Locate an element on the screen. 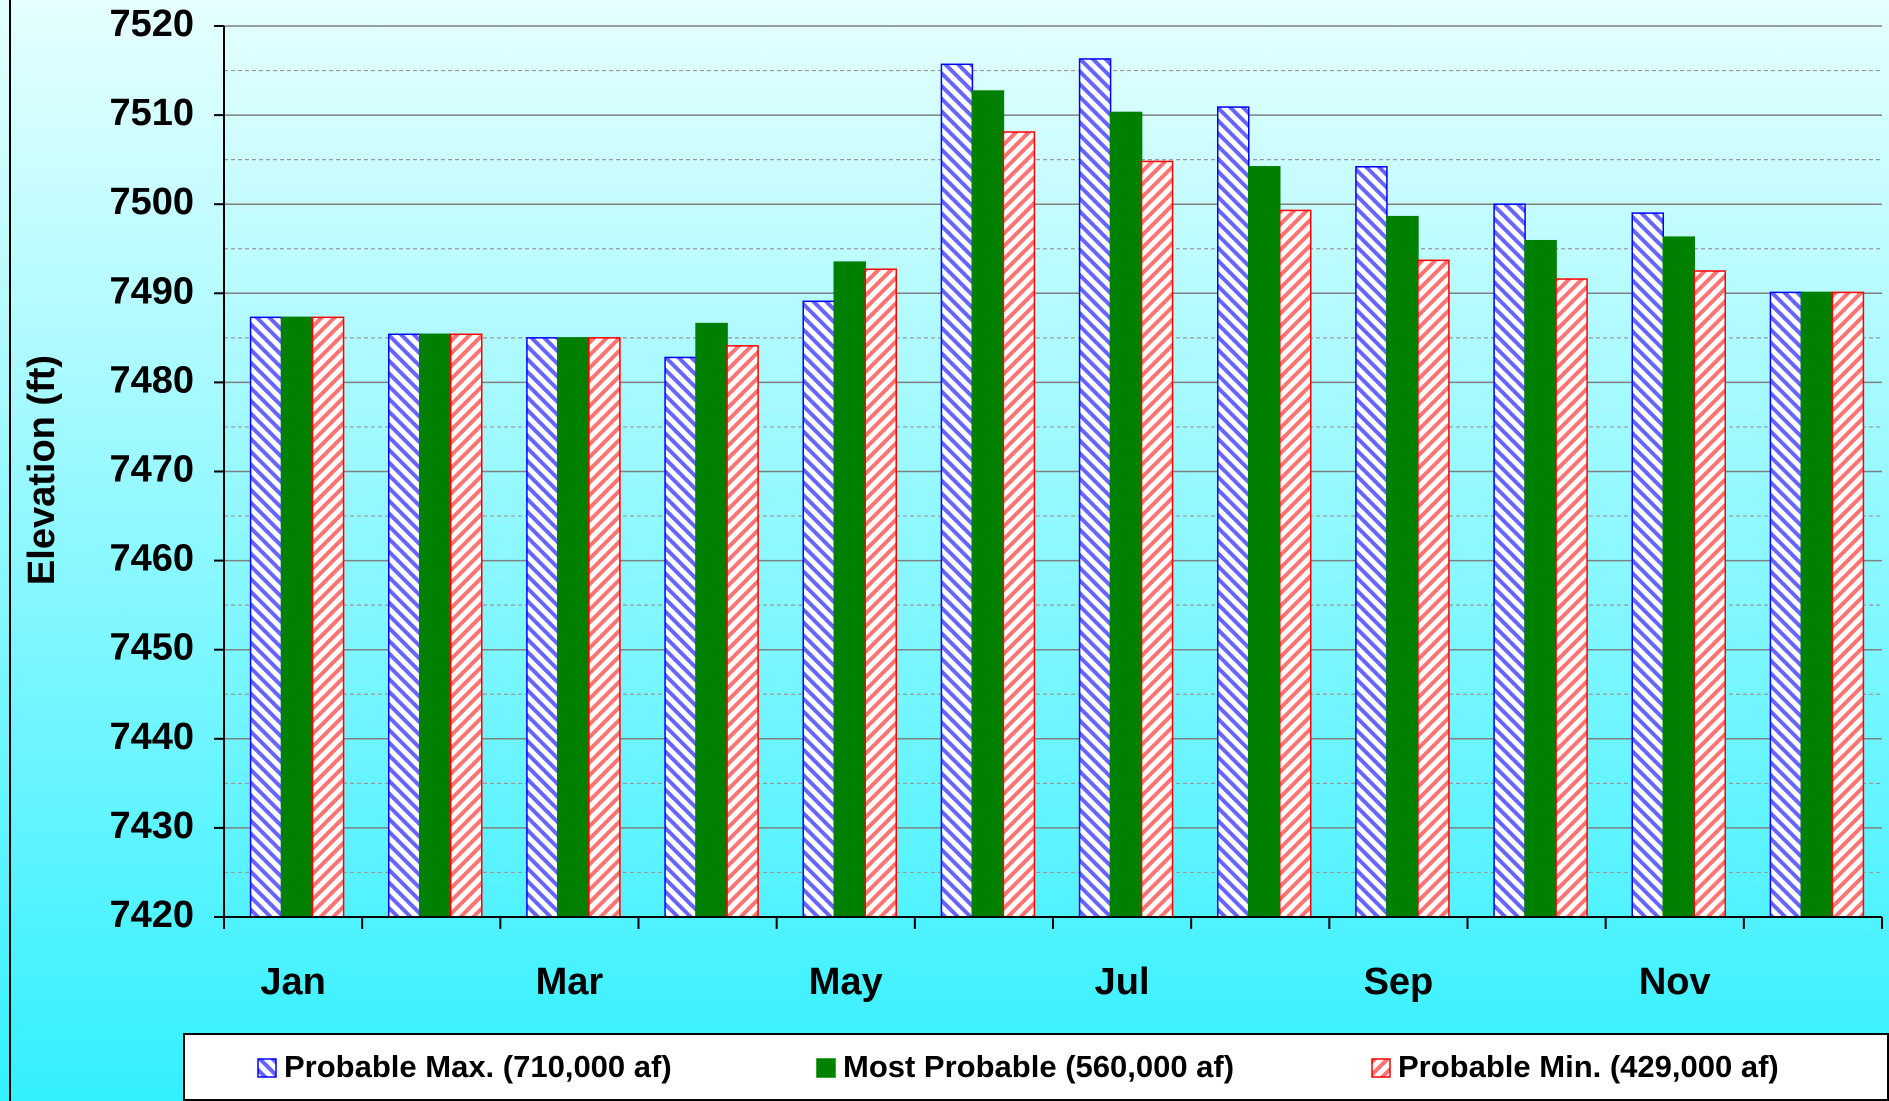  legend-label: Probable Max. (710,000 af) is located at coordinates (478, 1066).